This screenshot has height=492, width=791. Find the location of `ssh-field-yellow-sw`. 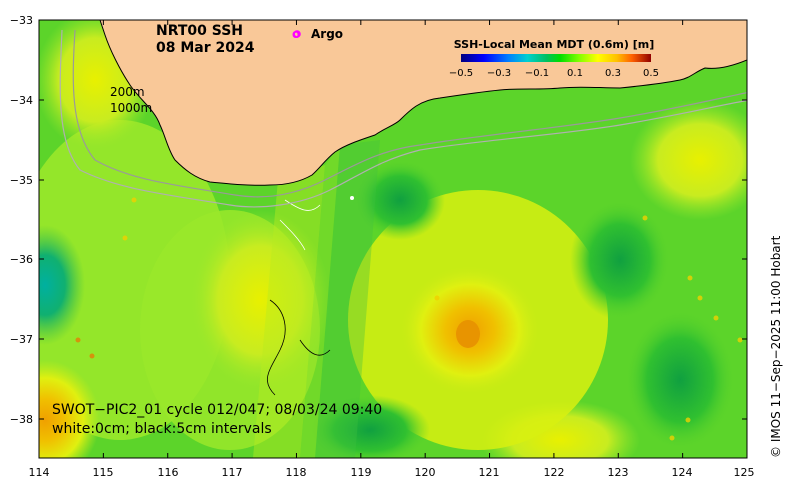

ssh-field-yellow-sw is located at coordinates (260, 300).